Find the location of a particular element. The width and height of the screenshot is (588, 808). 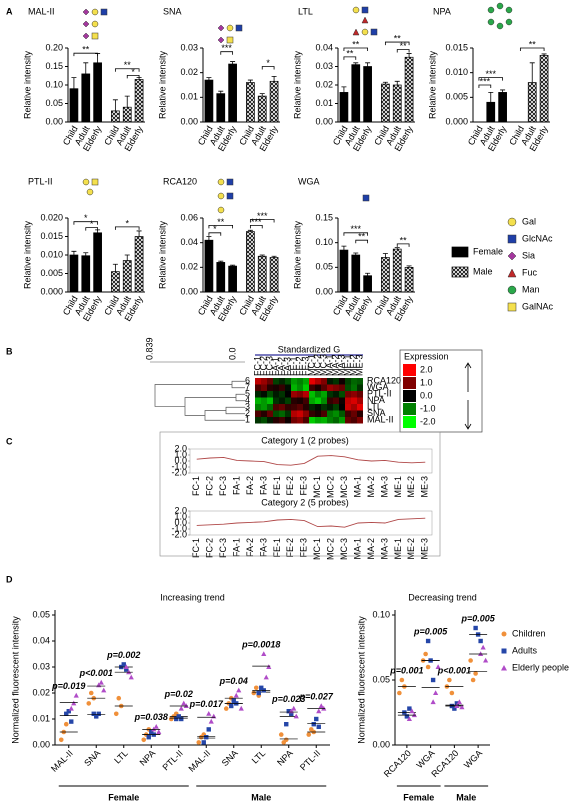

x-tick-label: ME-3 is located at coordinates (425, 487).